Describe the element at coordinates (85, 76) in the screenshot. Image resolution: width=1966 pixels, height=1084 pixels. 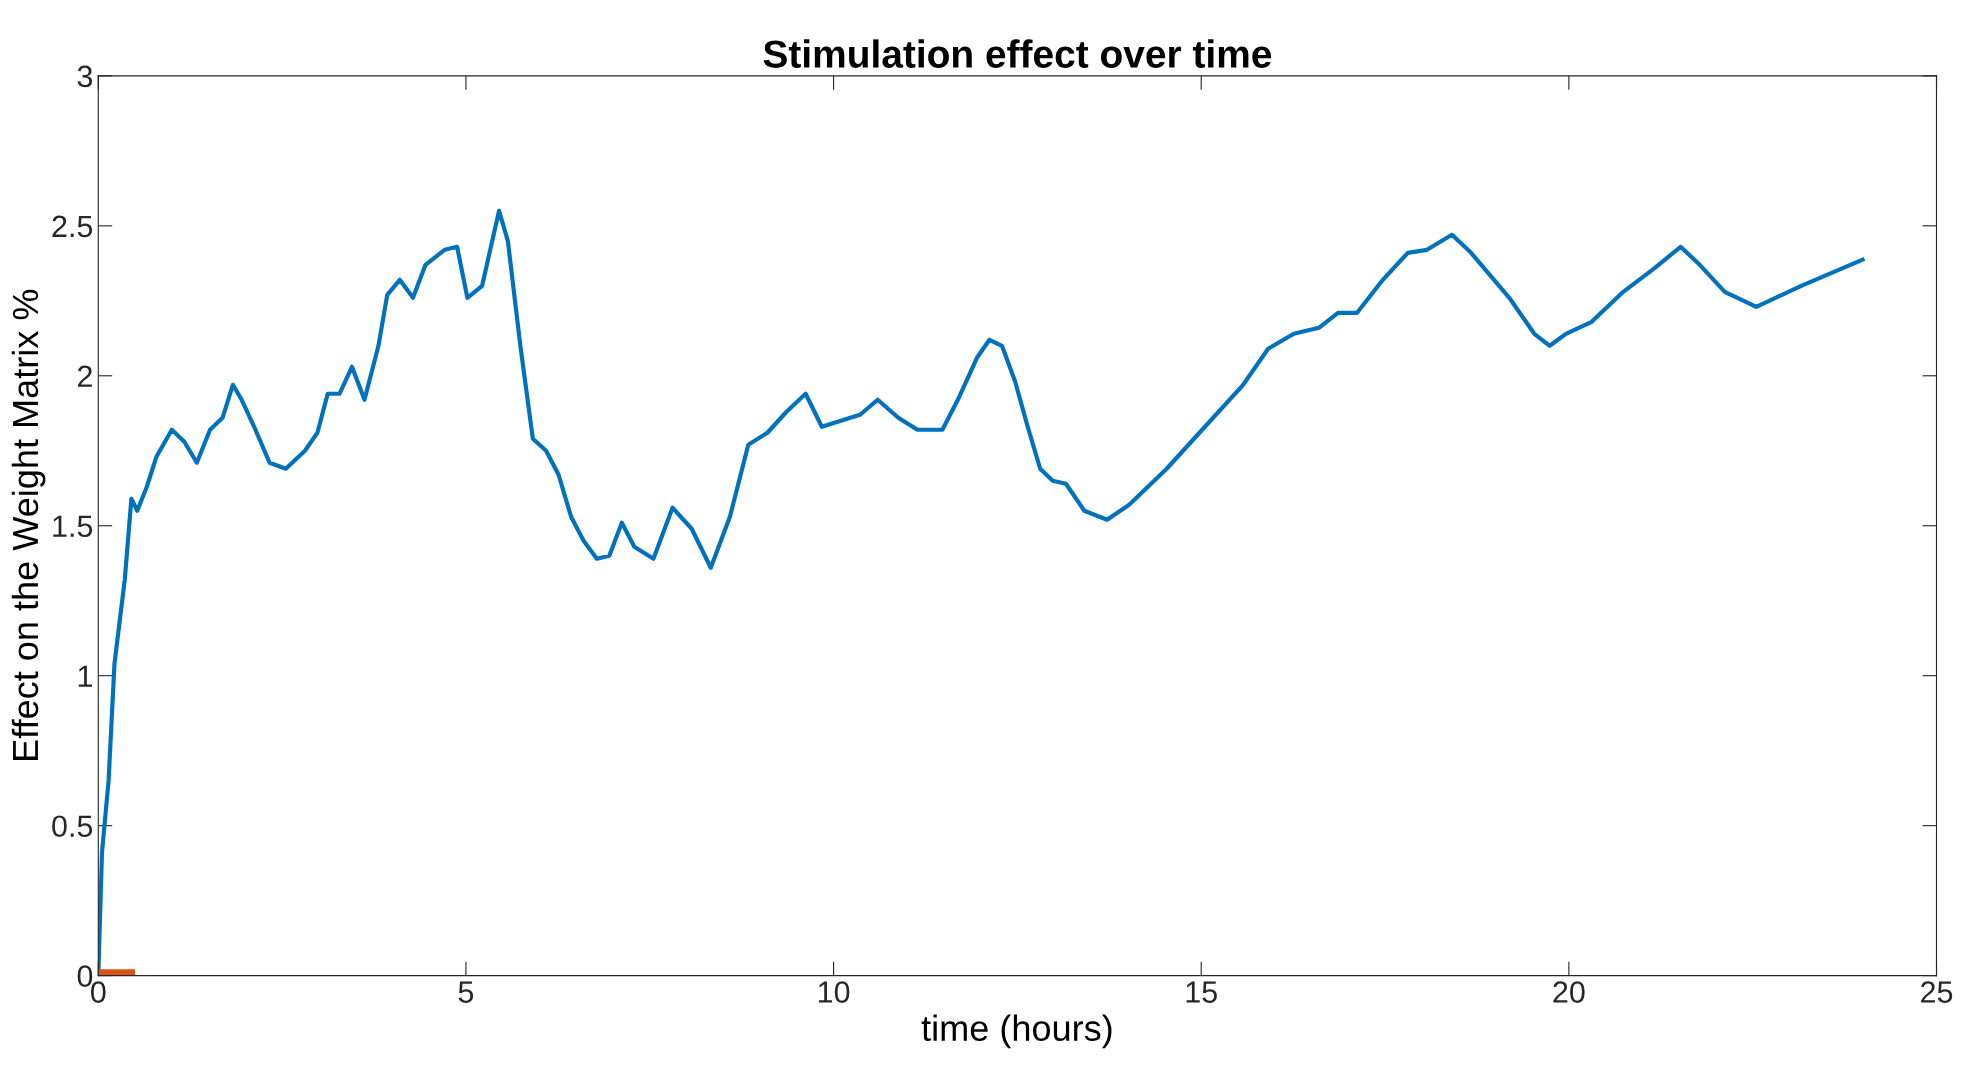
I see `y-tick-label: 3` at that location.